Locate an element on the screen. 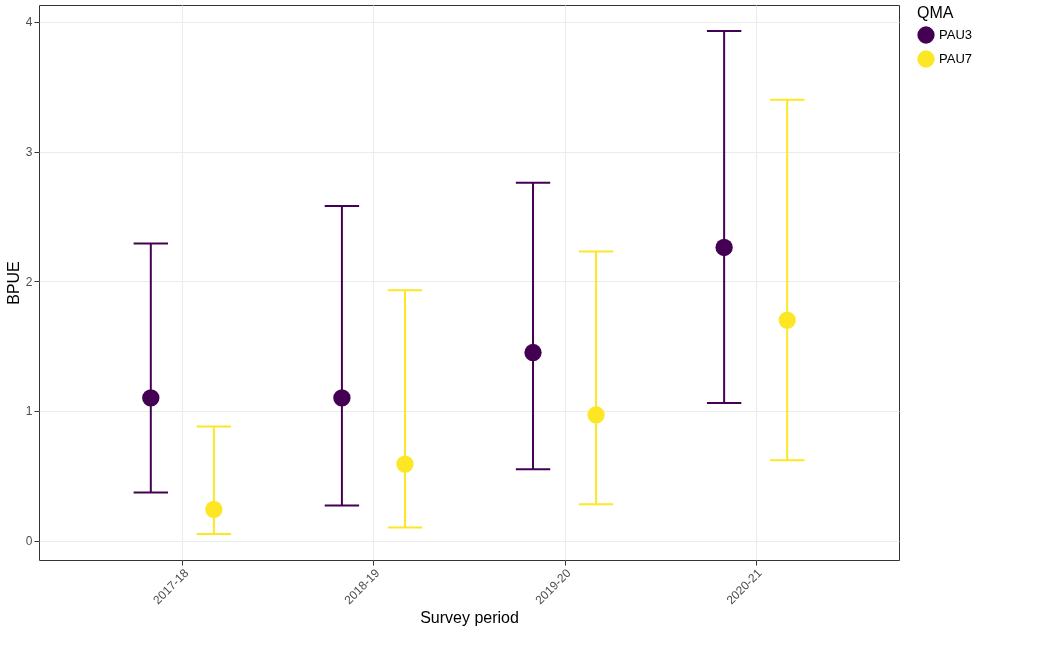 The image size is (1047, 656). y-axis-title: BPUE is located at coordinates (13, 283).